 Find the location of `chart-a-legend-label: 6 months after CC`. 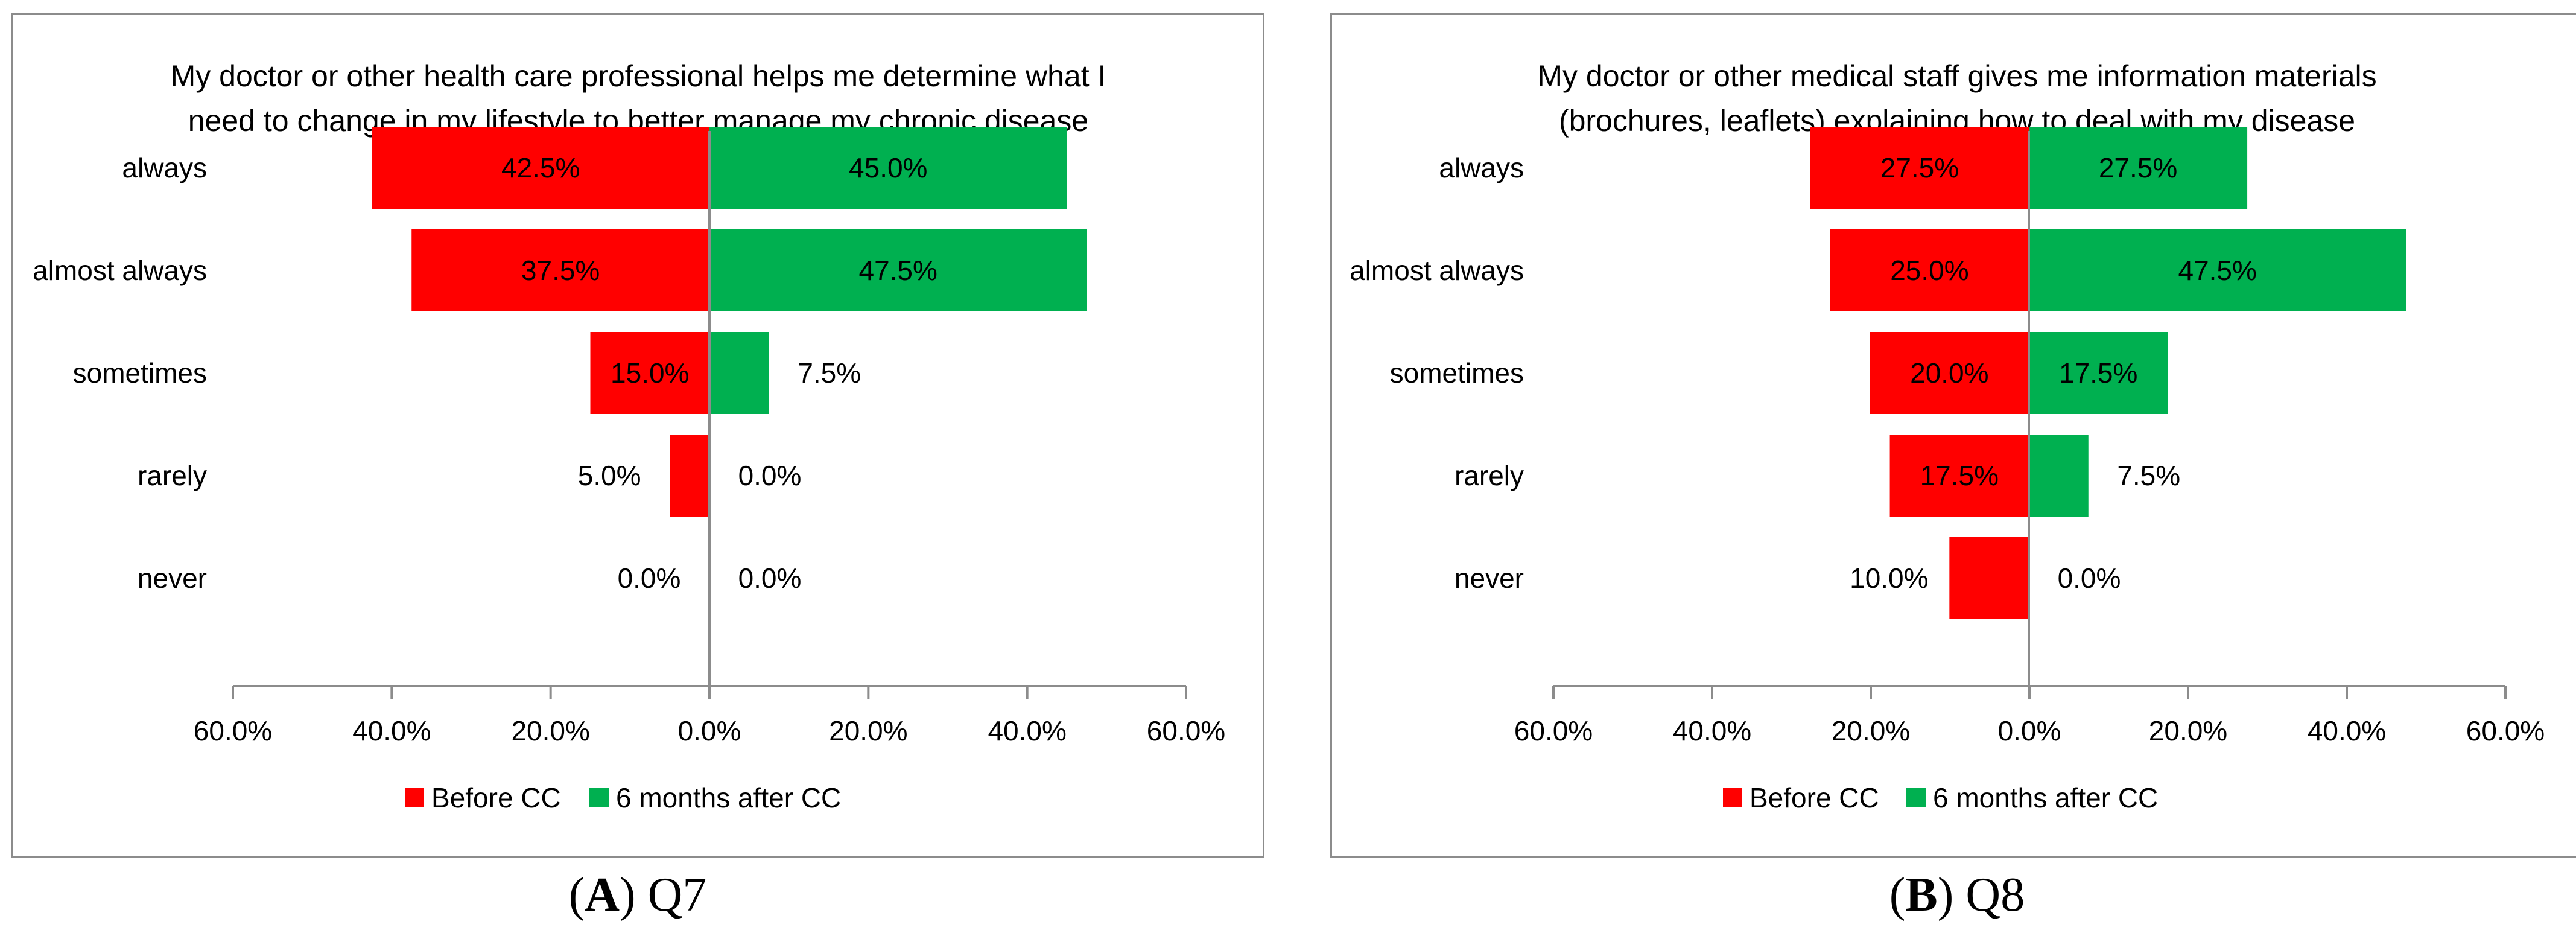

chart-a-legend-label: 6 months after CC is located at coordinates (729, 798).